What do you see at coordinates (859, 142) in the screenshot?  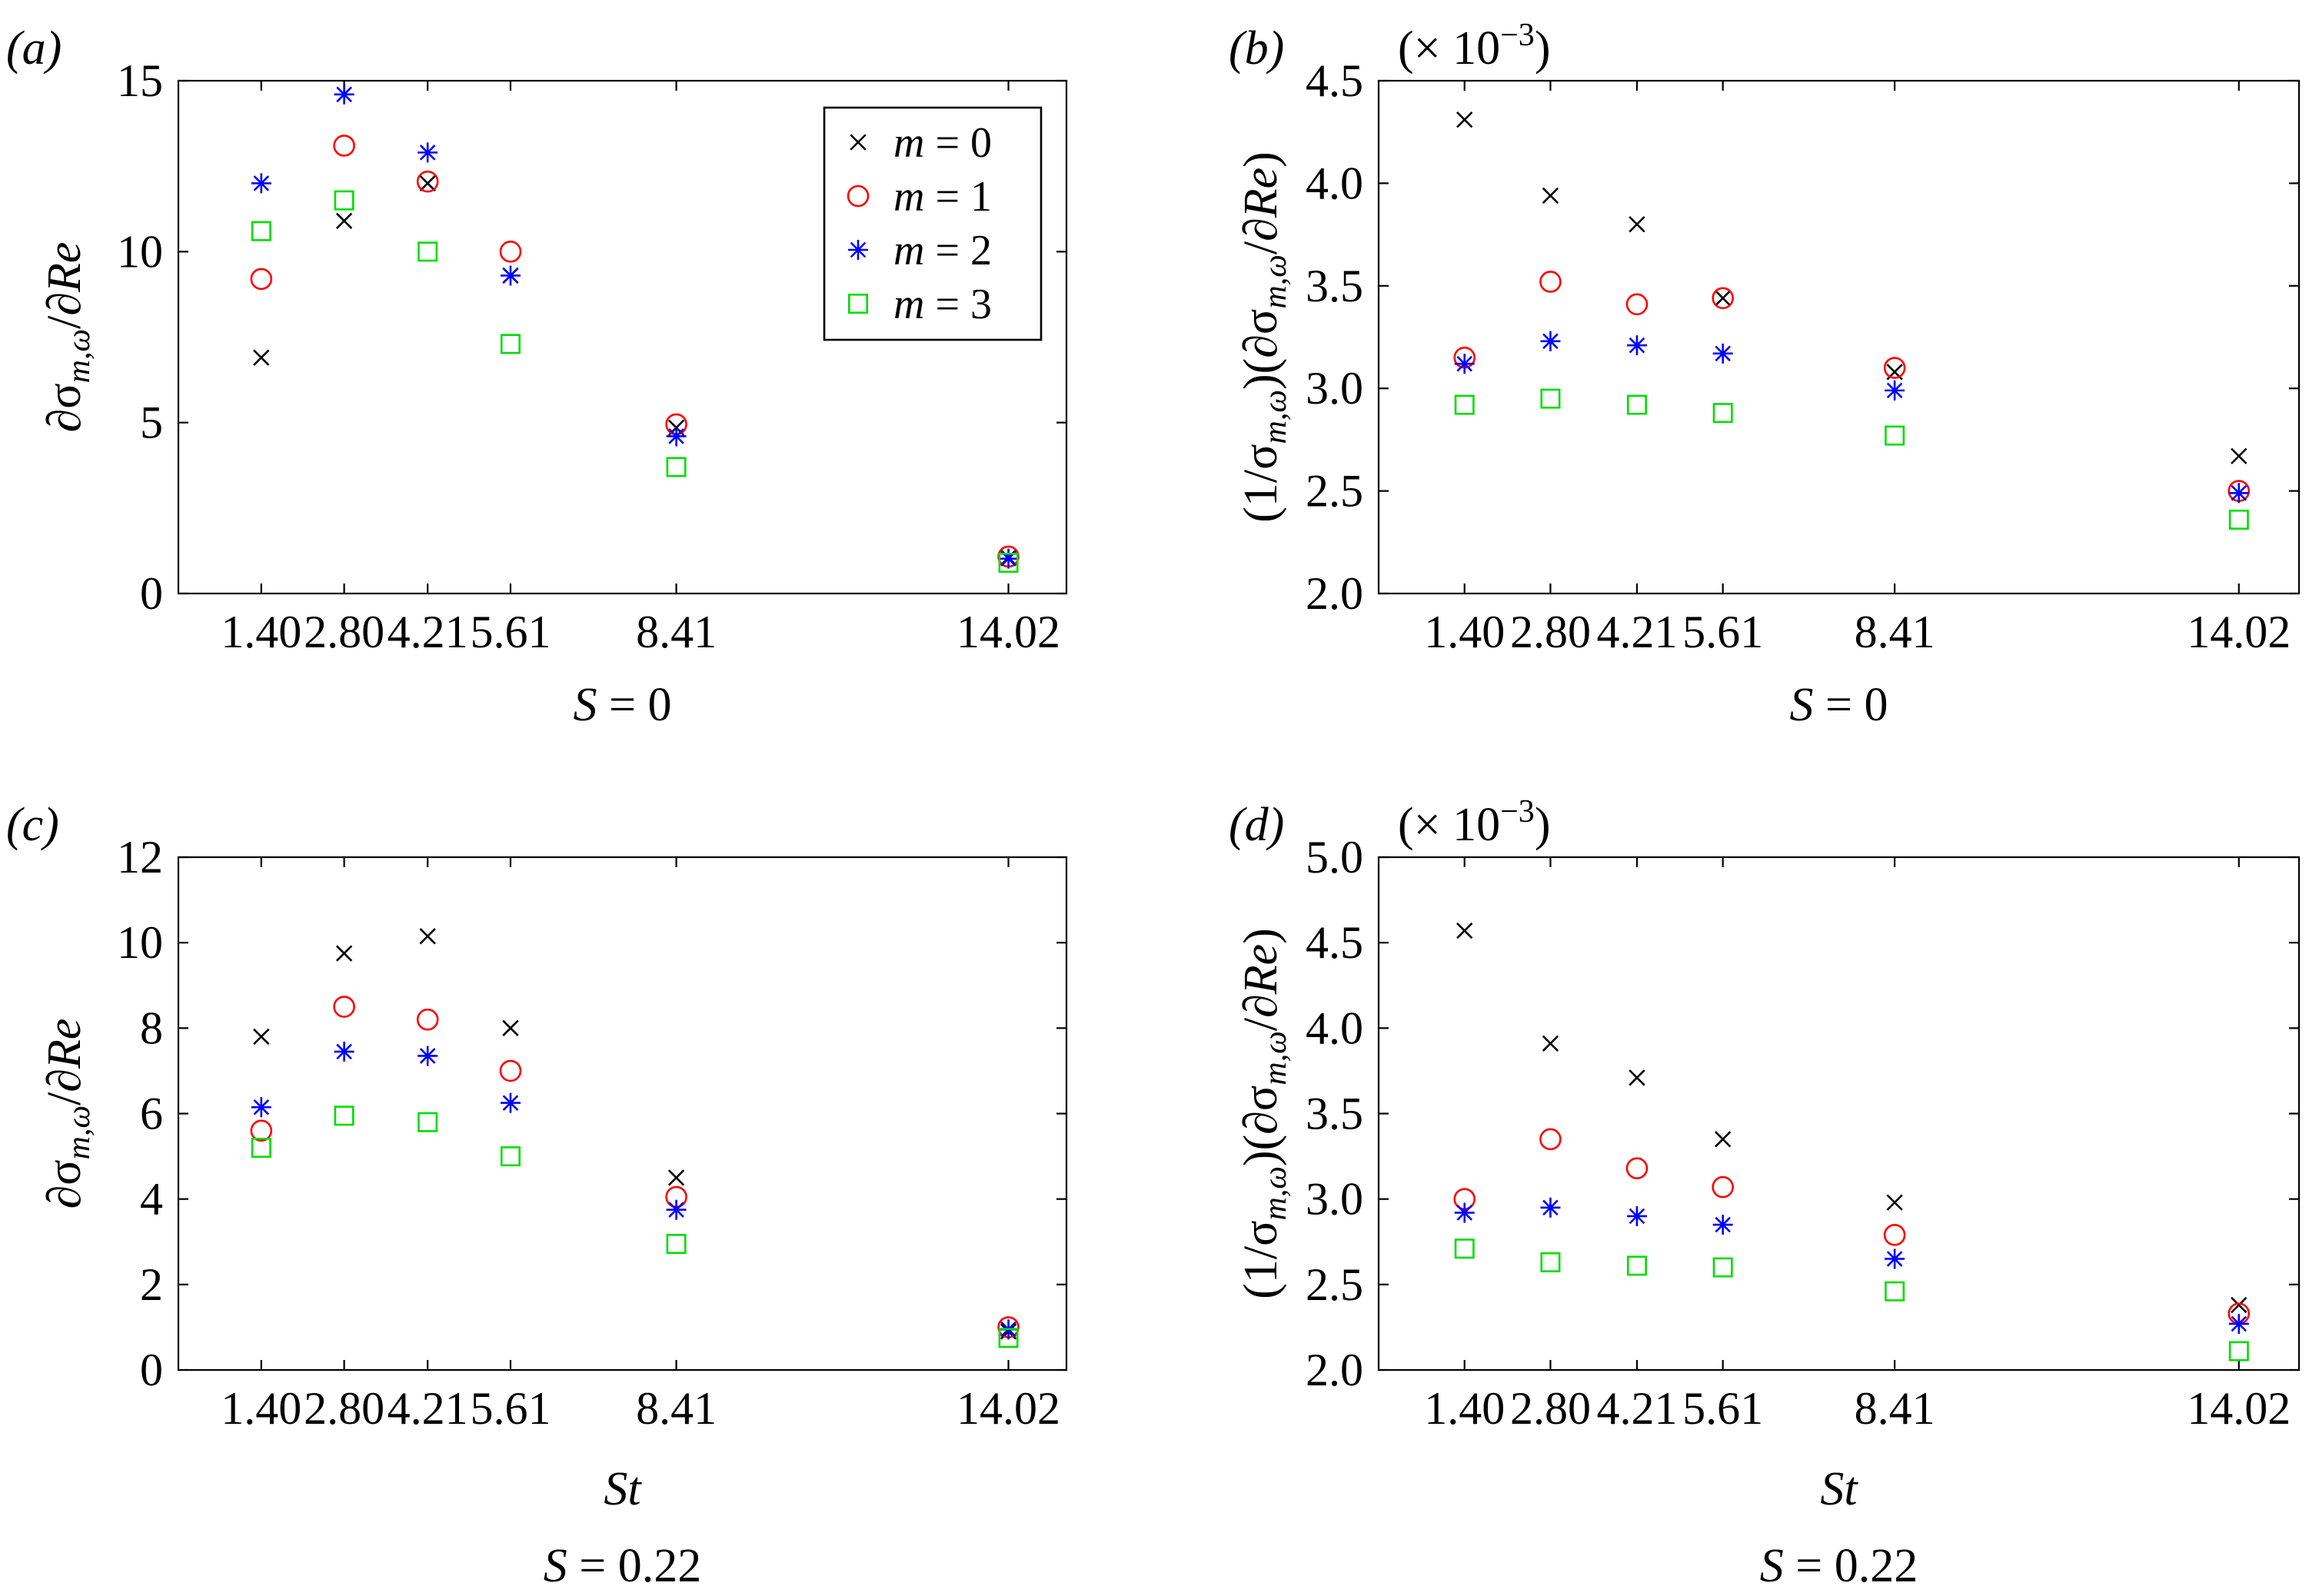 I see `legend-marker-m0` at bounding box center [859, 142].